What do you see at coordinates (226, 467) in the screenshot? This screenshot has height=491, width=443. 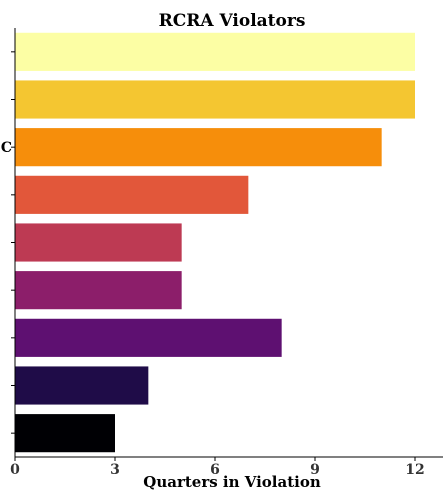 I see `x-axis: 0 3 6 9 12` at bounding box center [226, 467].